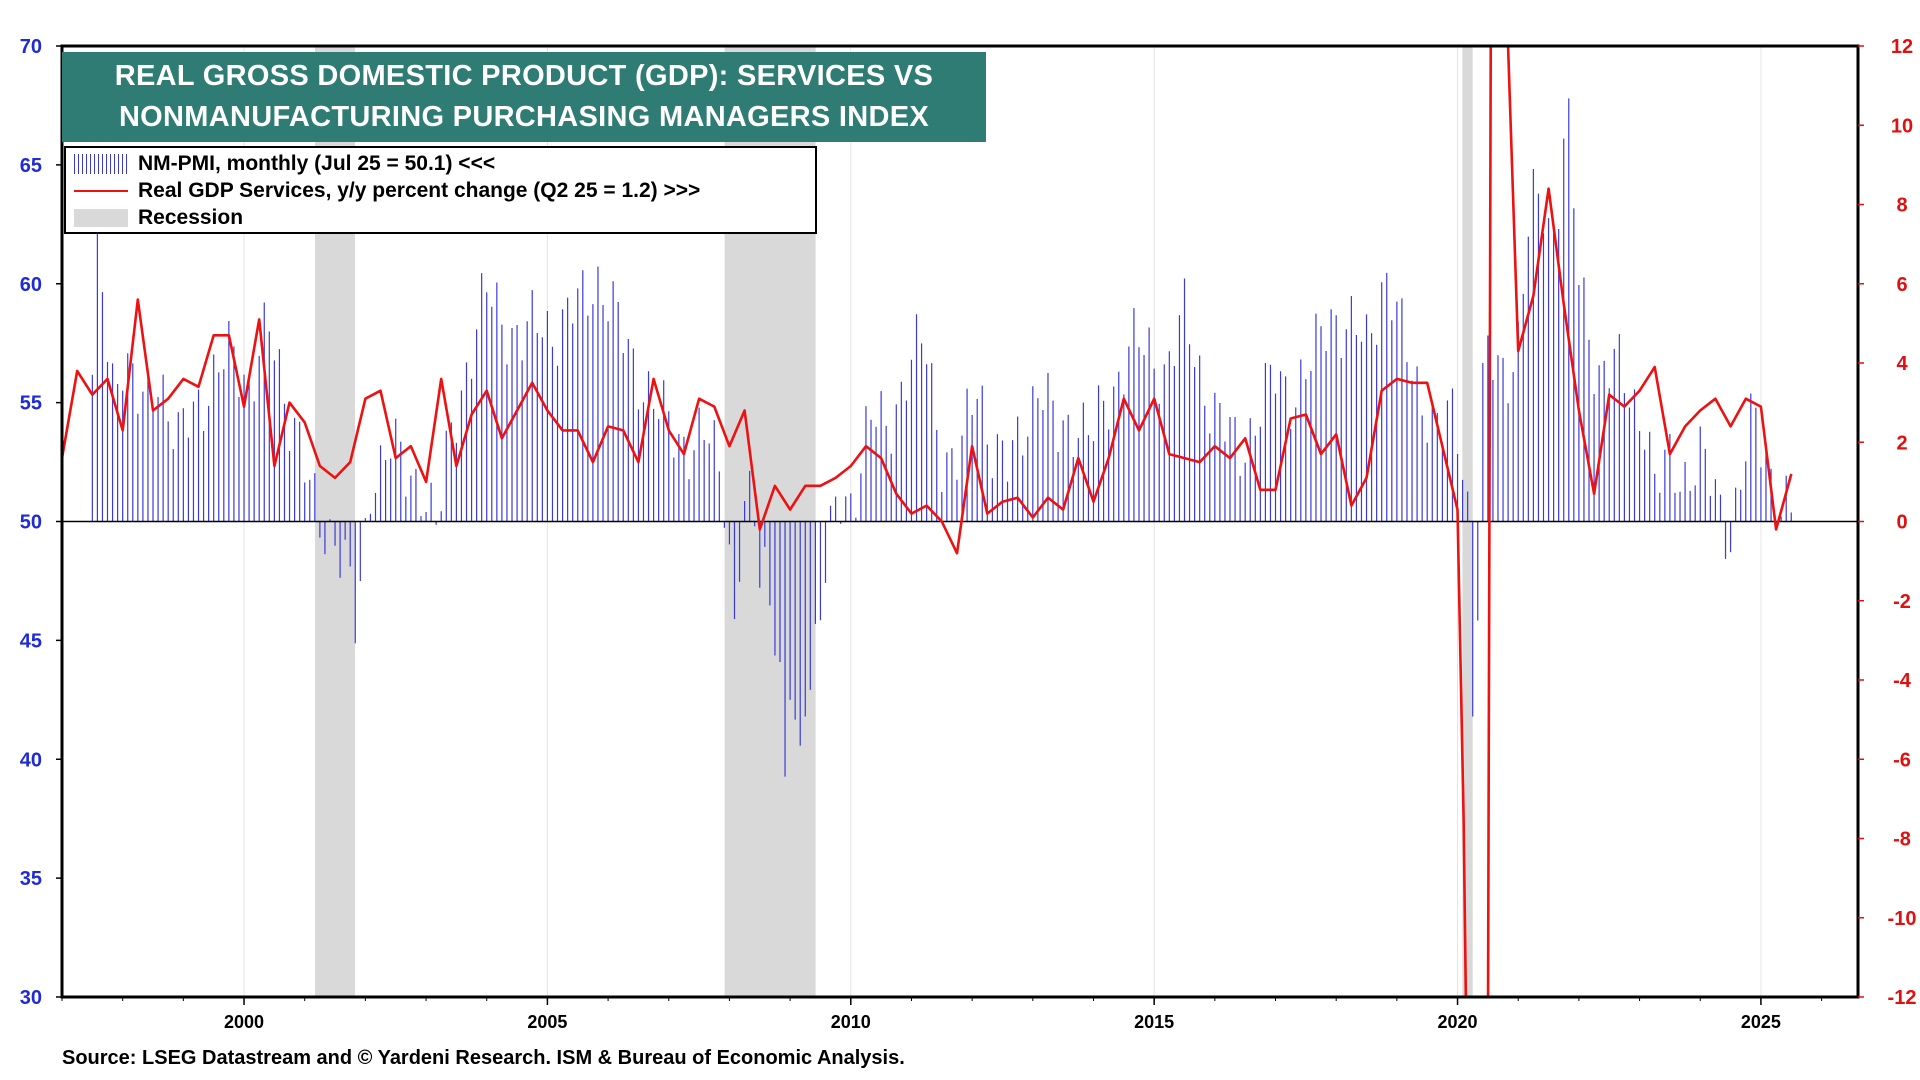  Describe the element at coordinates (942, 1014) in the screenshot. I see `x-axis: 2000 2005 2010 2015 2020 2025` at that location.